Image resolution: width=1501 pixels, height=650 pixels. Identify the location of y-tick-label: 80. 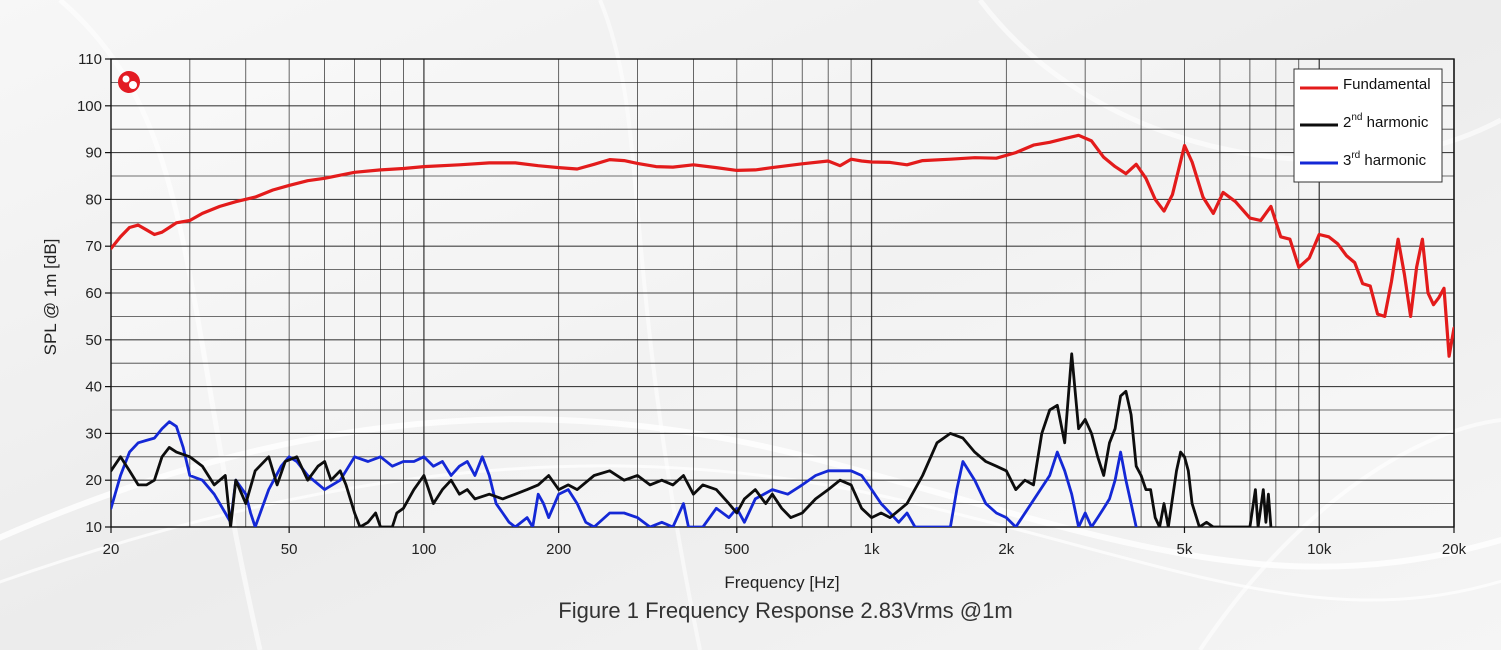
(93, 199).